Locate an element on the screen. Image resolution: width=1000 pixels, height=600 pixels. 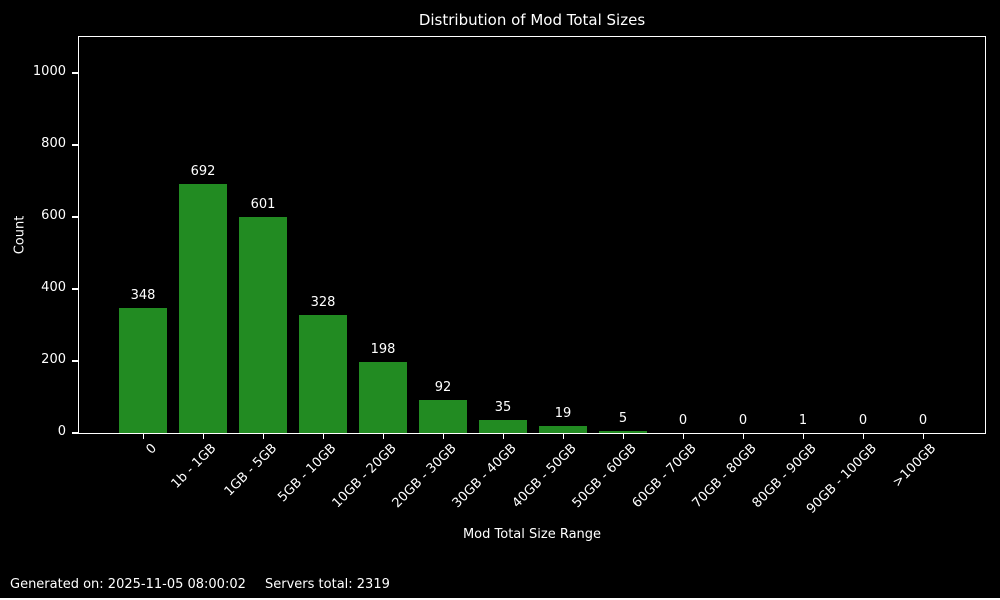
x-tick-label: 1b - 1GB is located at coordinates (194, 466).